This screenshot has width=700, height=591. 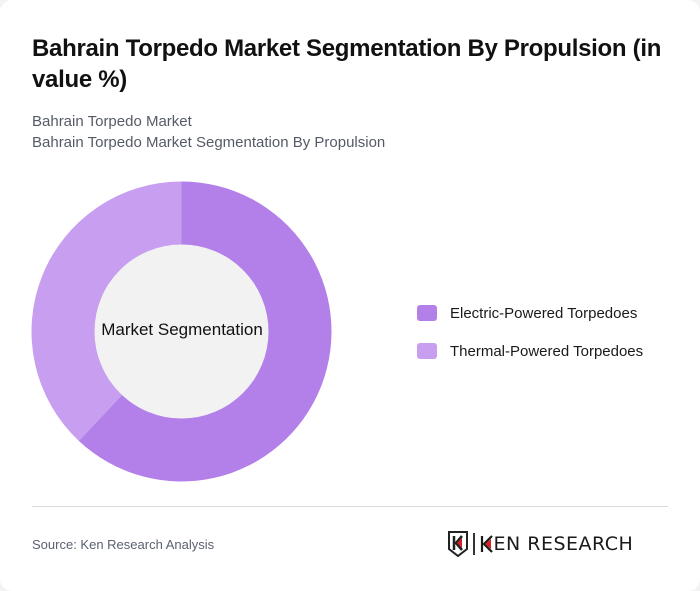 What do you see at coordinates (112, 121) in the screenshot?
I see `chart-subtitle-market: Bahrain Torpedo Market` at bounding box center [112, 121].